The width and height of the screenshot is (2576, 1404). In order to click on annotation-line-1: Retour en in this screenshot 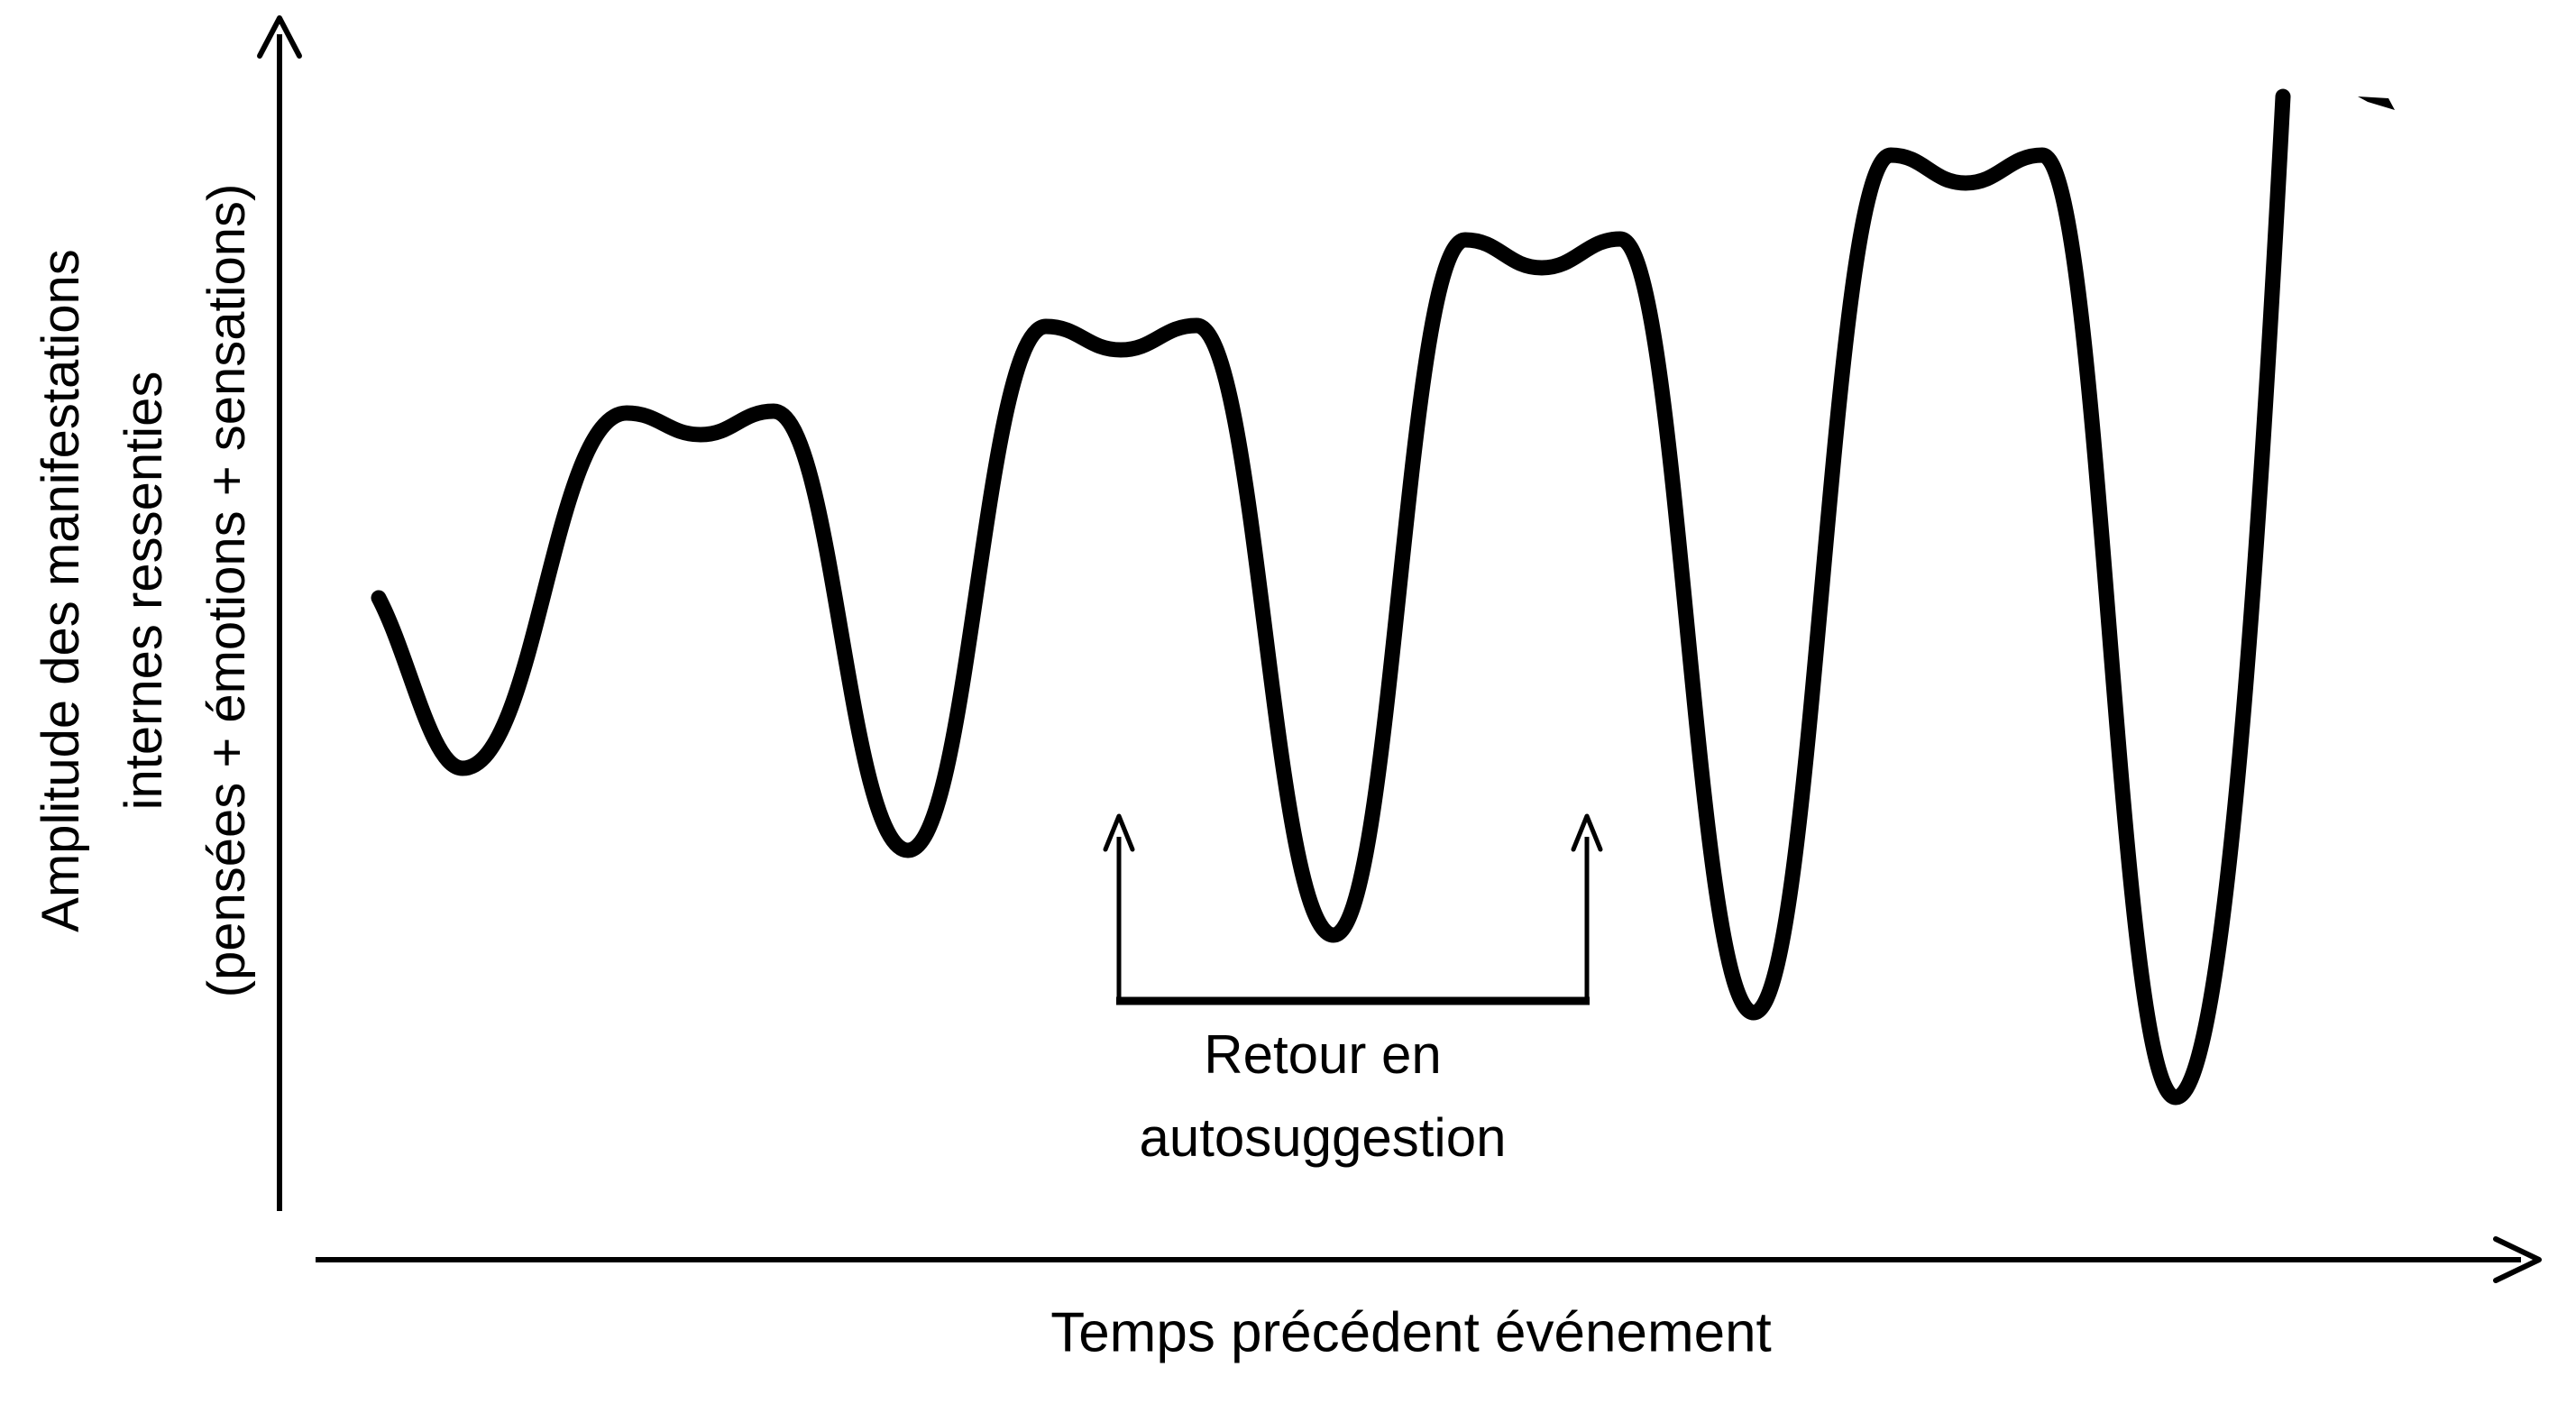, I will do `click(1323, 1054)`.